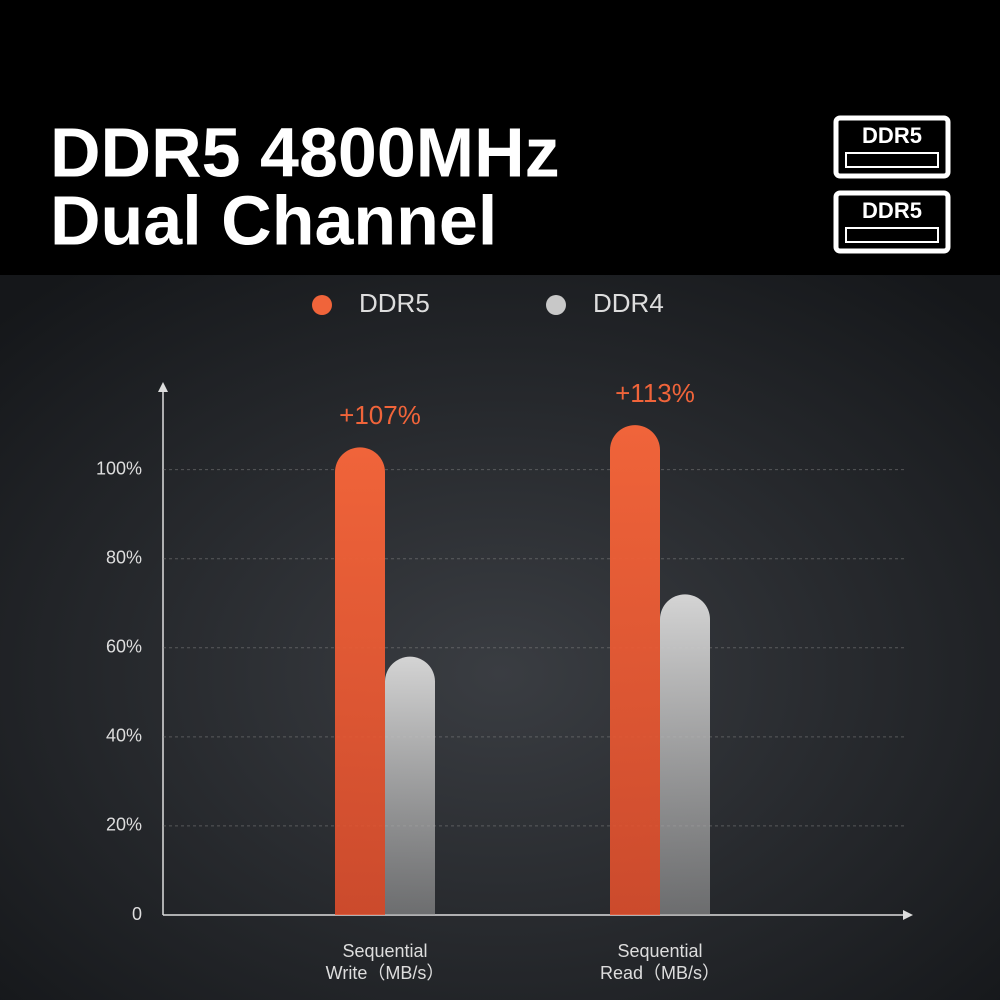  I want to click on y-tick-label: 0, so click(137, 914).